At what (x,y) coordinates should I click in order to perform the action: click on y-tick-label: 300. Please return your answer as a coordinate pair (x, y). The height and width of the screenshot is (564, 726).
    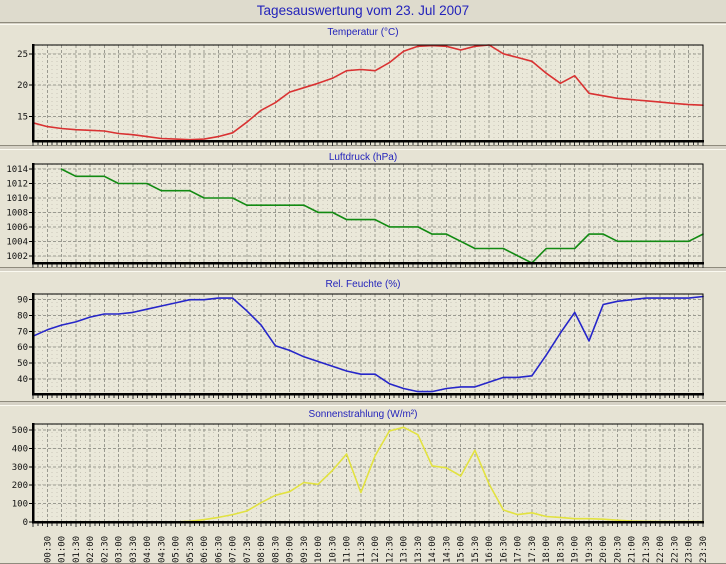
    Looking at the image, I should click on (20, 468).